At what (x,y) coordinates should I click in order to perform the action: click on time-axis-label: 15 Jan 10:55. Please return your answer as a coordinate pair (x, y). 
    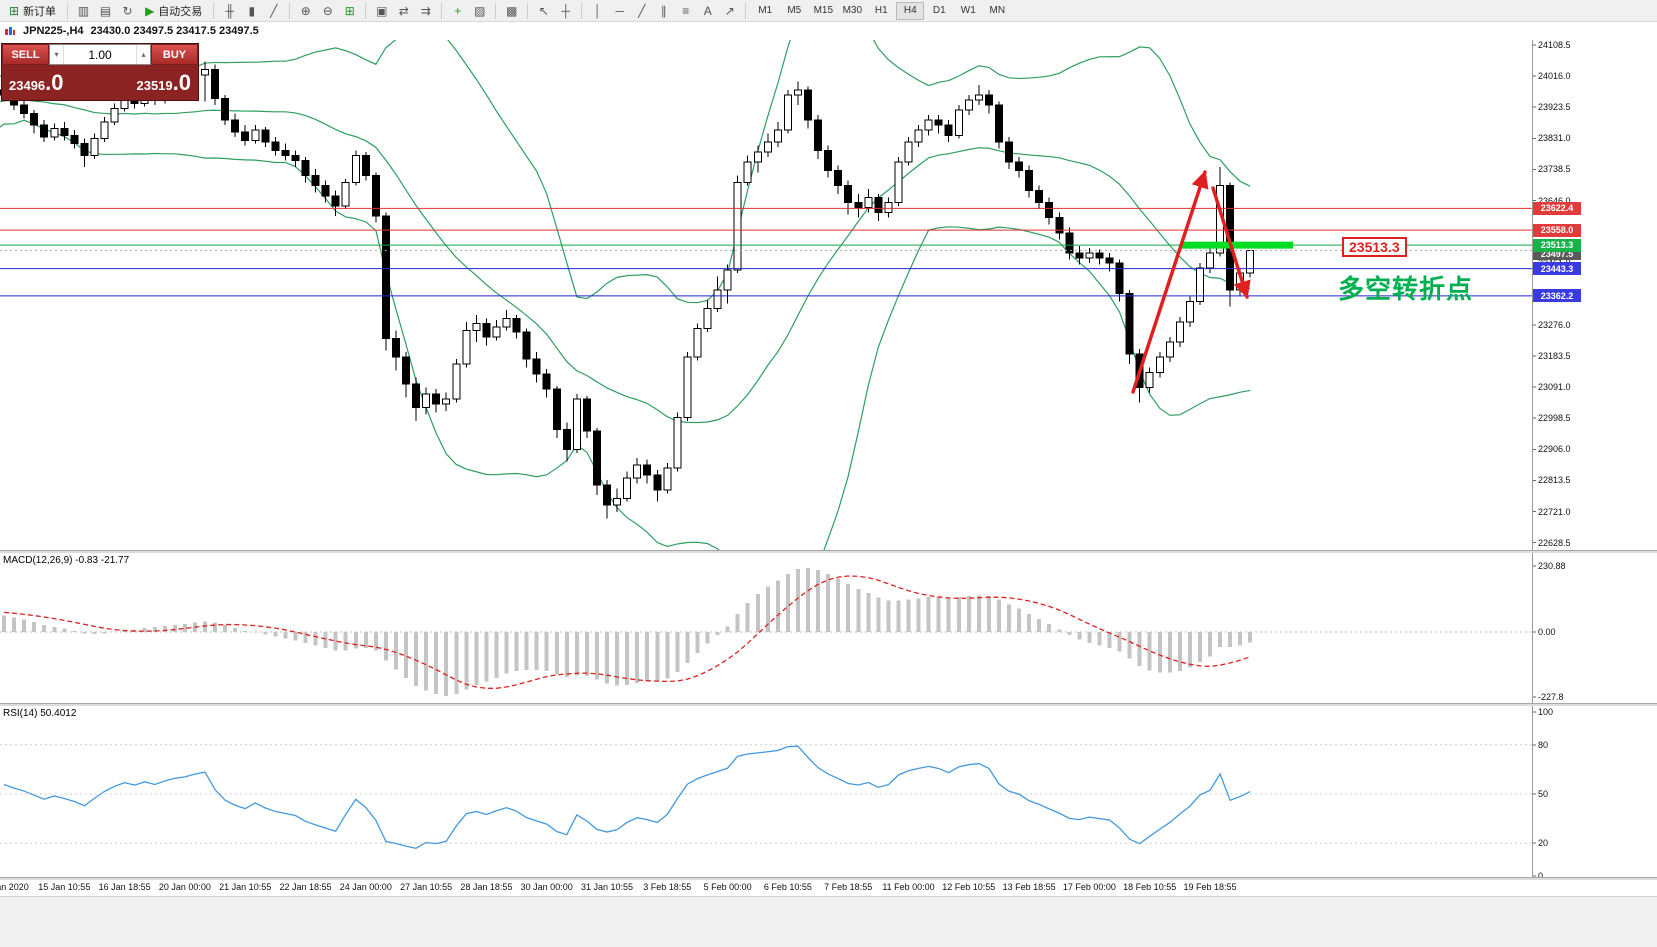
    Looking at the image, I should click on (64, 887).